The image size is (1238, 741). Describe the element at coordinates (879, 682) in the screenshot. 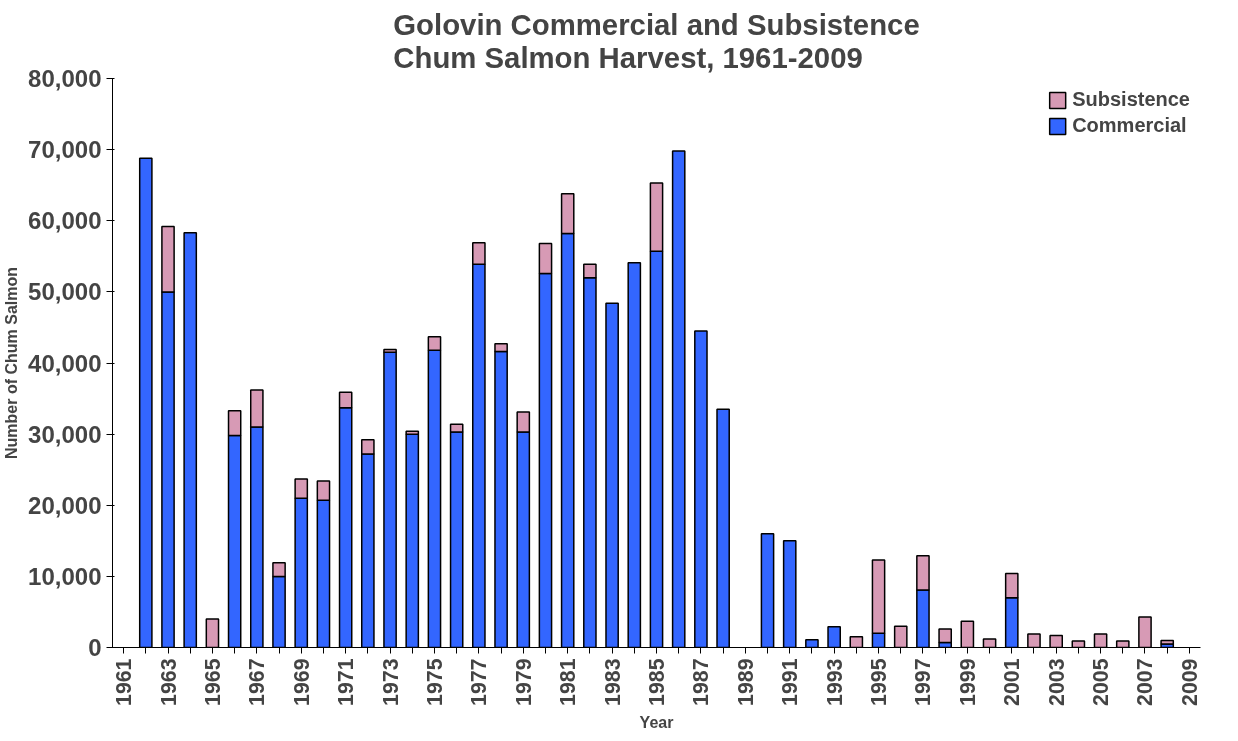

I see `x-tick-label: 1995` at that location.